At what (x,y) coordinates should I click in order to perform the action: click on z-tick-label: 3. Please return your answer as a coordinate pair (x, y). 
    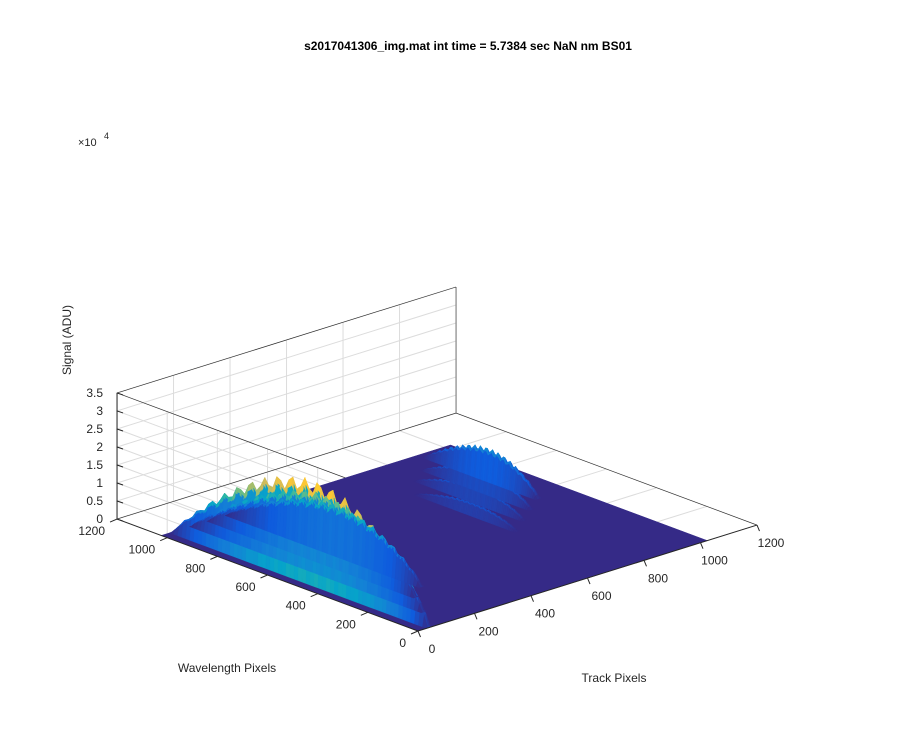
    Looking at the image, I should click on (99, 411).